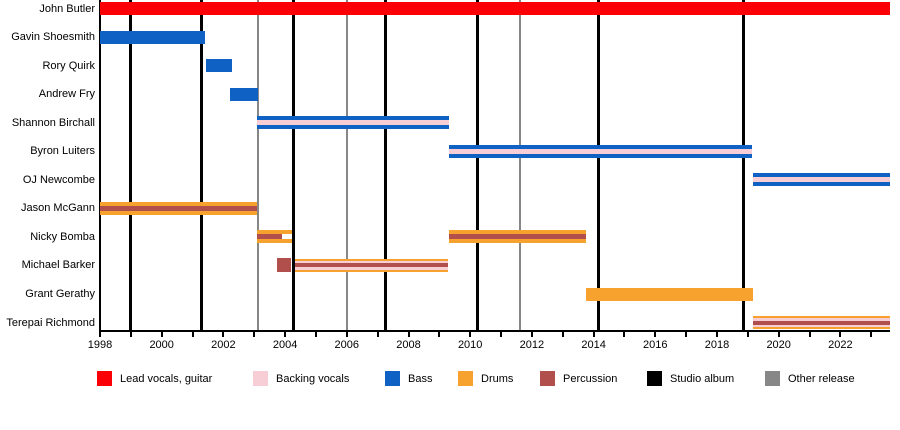  I want to click on timeline-bar-rory-quirk, so click(219, 66).